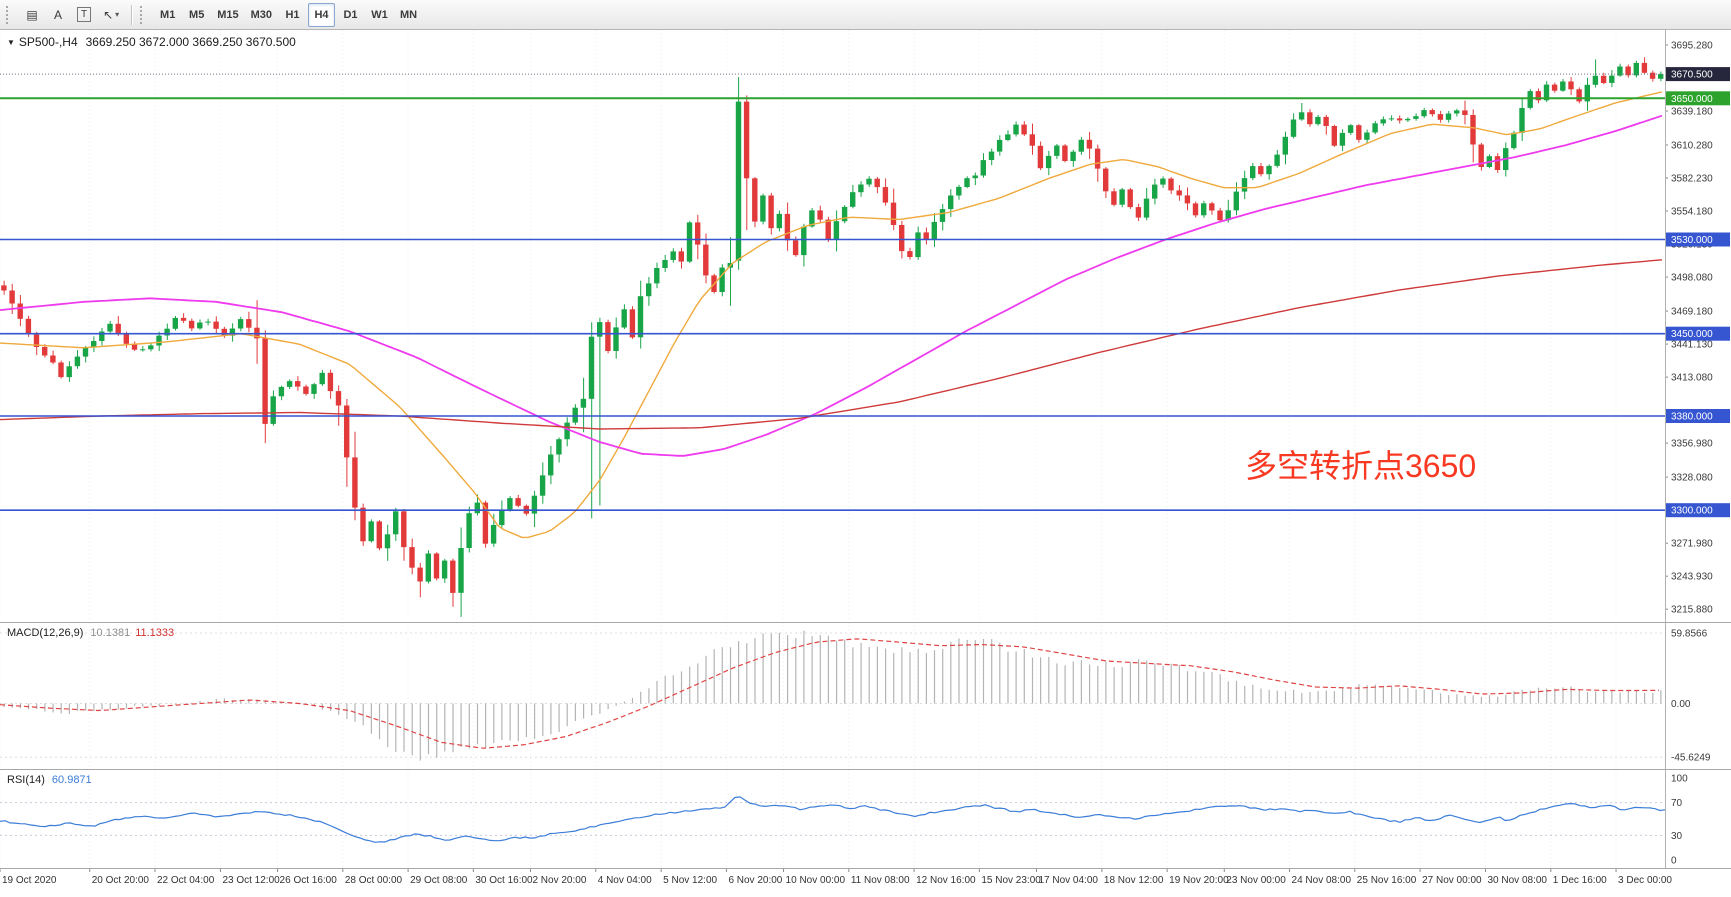 The image size is (1731, 897). Describe the element at coordinates (144, 14) in the screenshot. I see `timeframe-drag-handle` at that location.